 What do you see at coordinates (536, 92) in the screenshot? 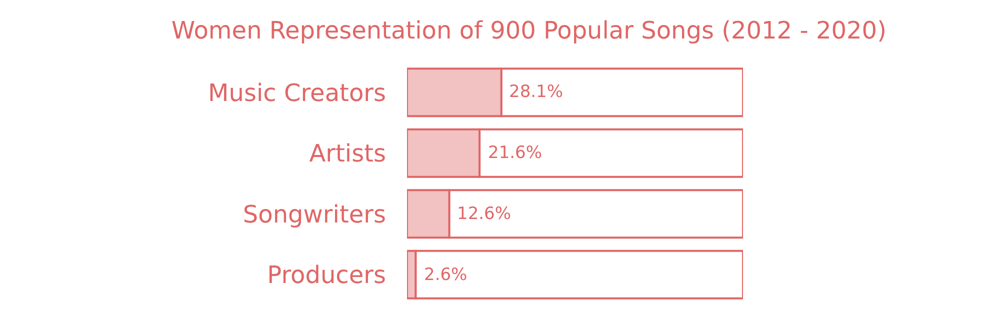
I see `data-label: 28.1%` at bounding box center [536, 92].